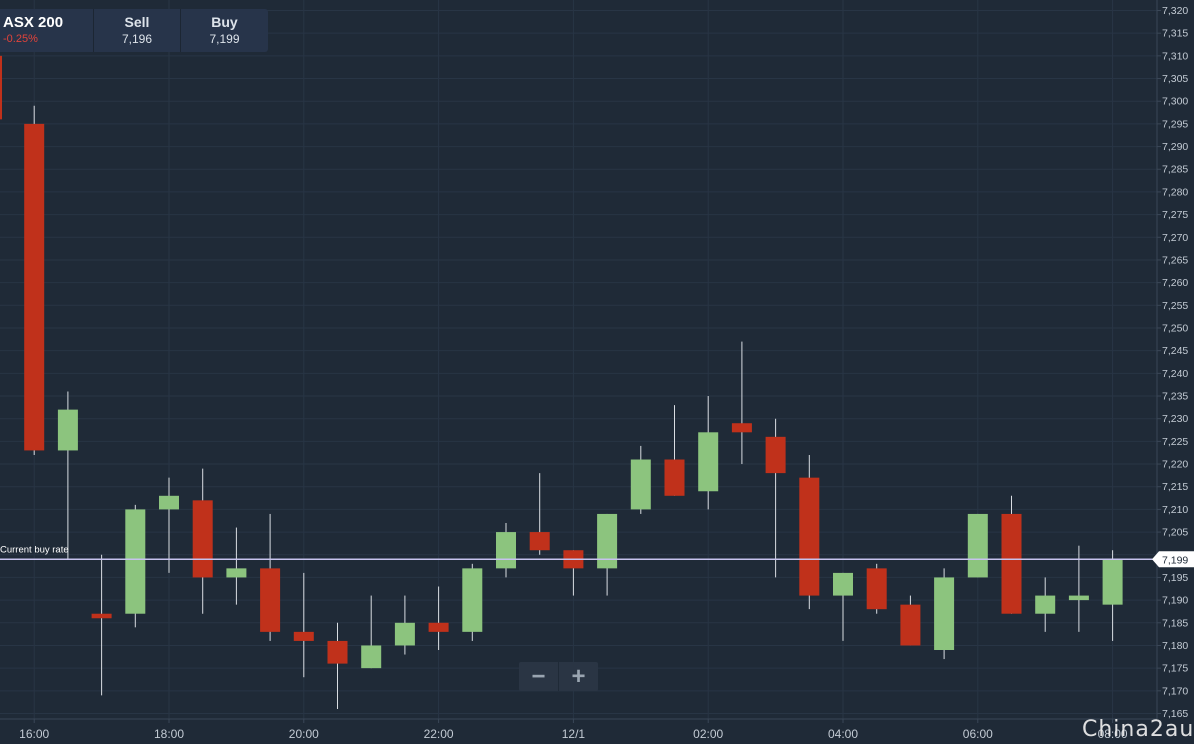 The width and height of the screenshot is (1194, 744). What do you see at coordinates (1175, 578) in the screenshot?
I see `y-tick-label: 7,195` at bounding box center [1175, 578].